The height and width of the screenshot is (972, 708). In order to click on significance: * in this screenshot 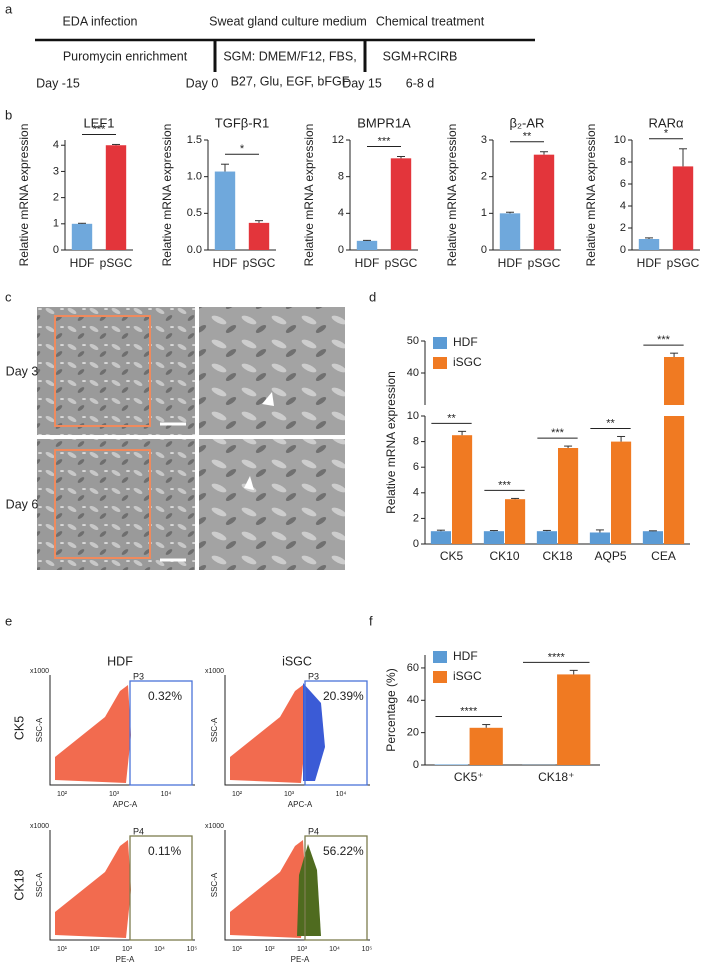, I will do `click(666, 134)`.